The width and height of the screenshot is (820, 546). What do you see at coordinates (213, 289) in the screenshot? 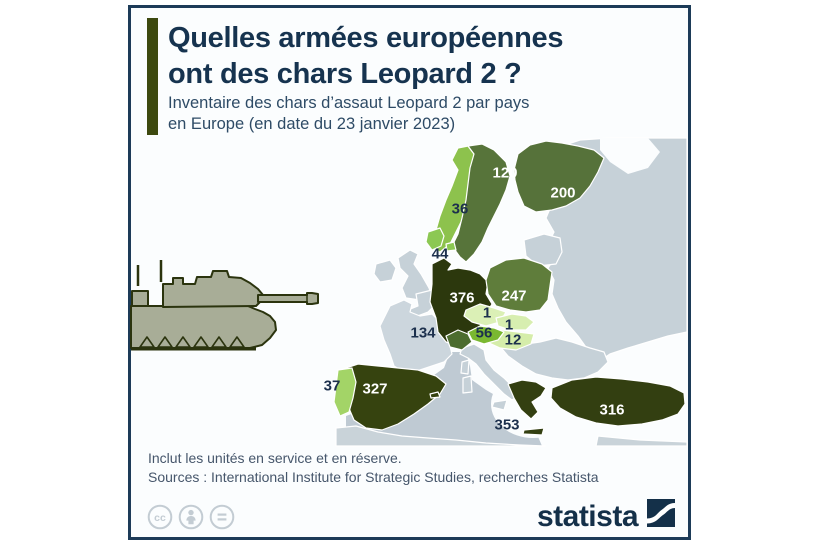
I see `tank-turret` at bounding box center [213, 289].